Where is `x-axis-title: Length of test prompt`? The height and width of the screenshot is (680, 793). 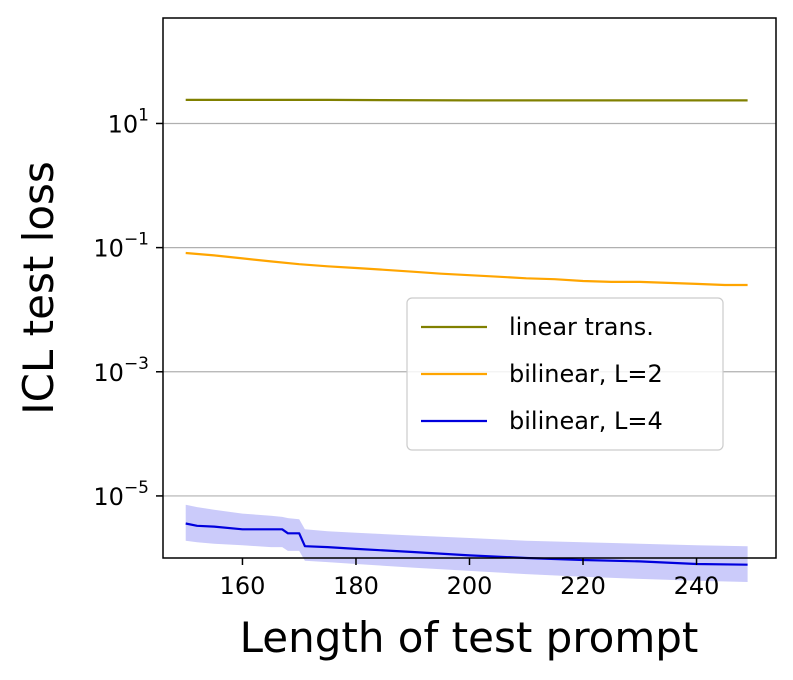 x-axis-title: Length of test prompt is located at coordinates (469, 637).